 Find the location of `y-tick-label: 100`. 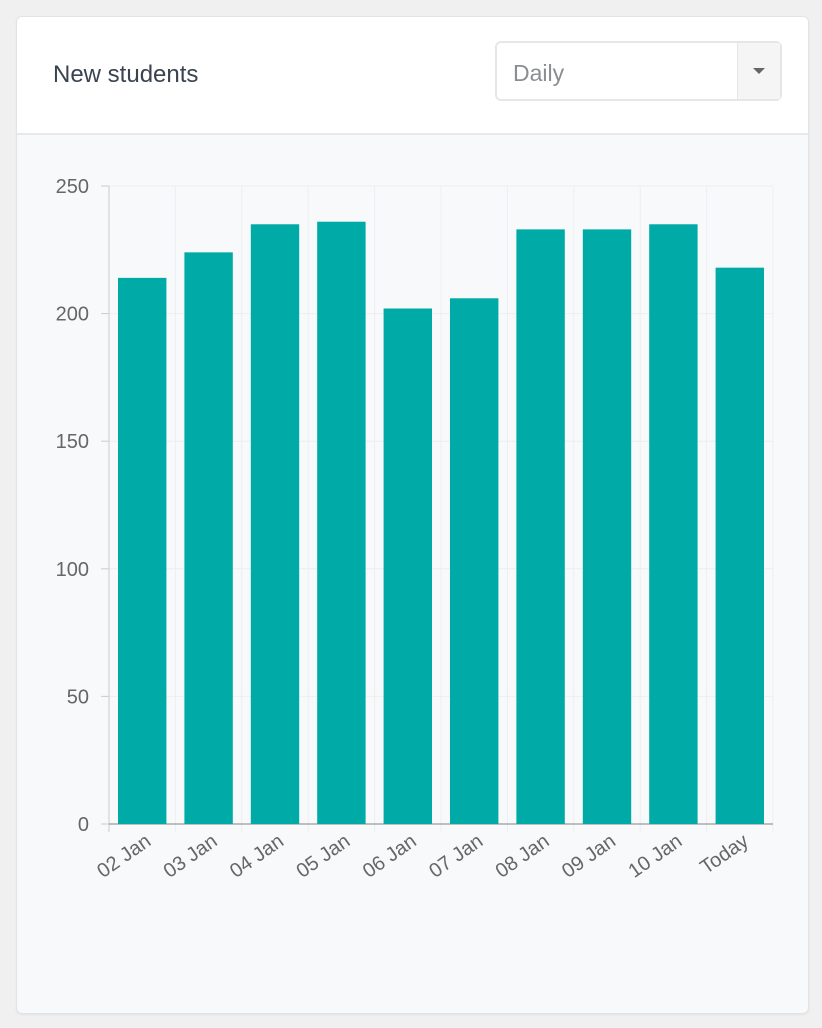

y-tick-label: 100 is located at coordinates (72, 570).